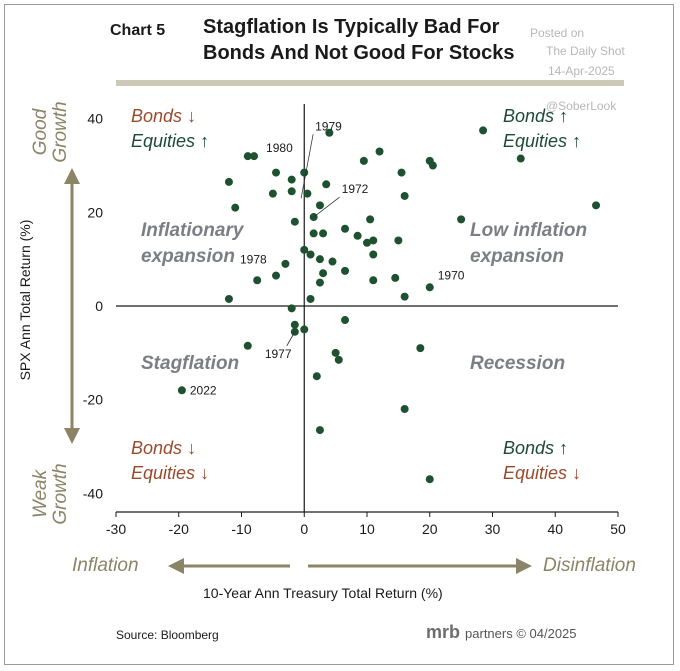 The image size is (680, 671). Describe the element at coordinates (304, 529) in the screenshot. I see `x-tick-label: 0` at that location.